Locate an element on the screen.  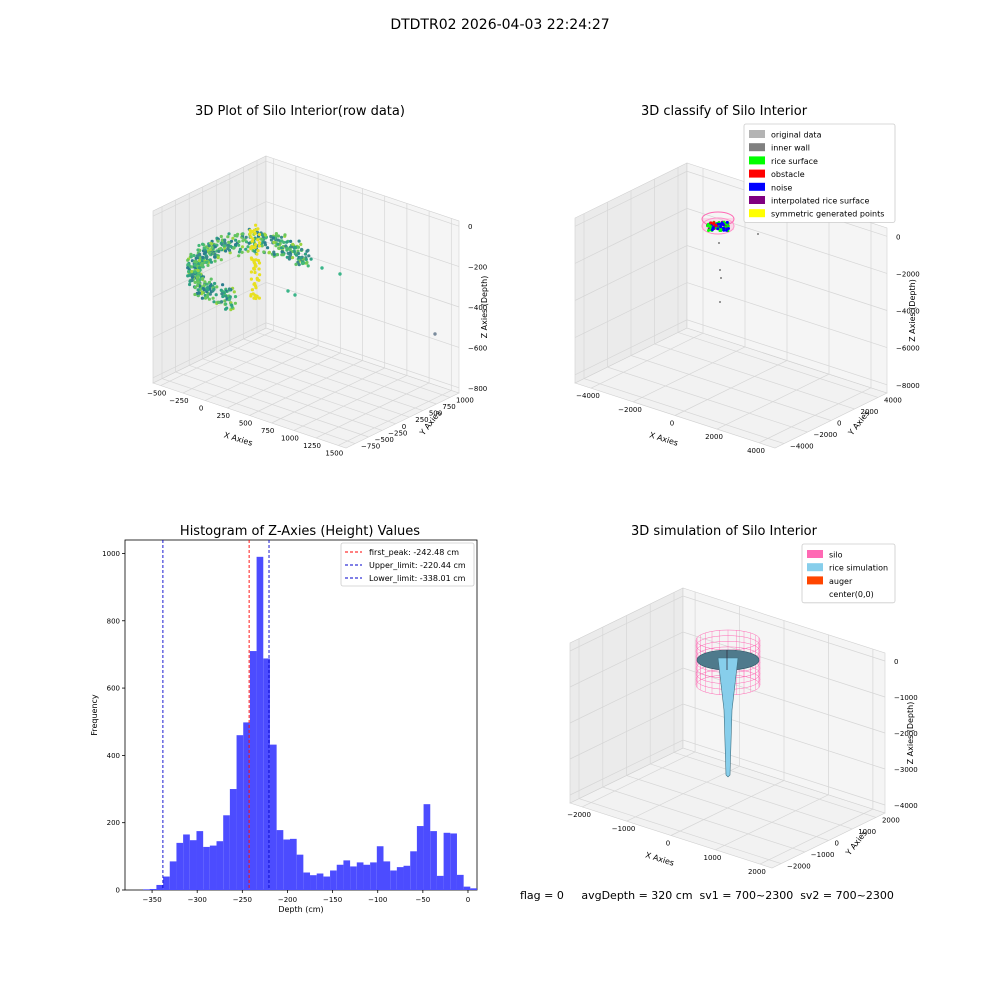
figure-suptitle: DTDTR02 2026-04-03 22:24:27 is located at coordinates (500, 25).